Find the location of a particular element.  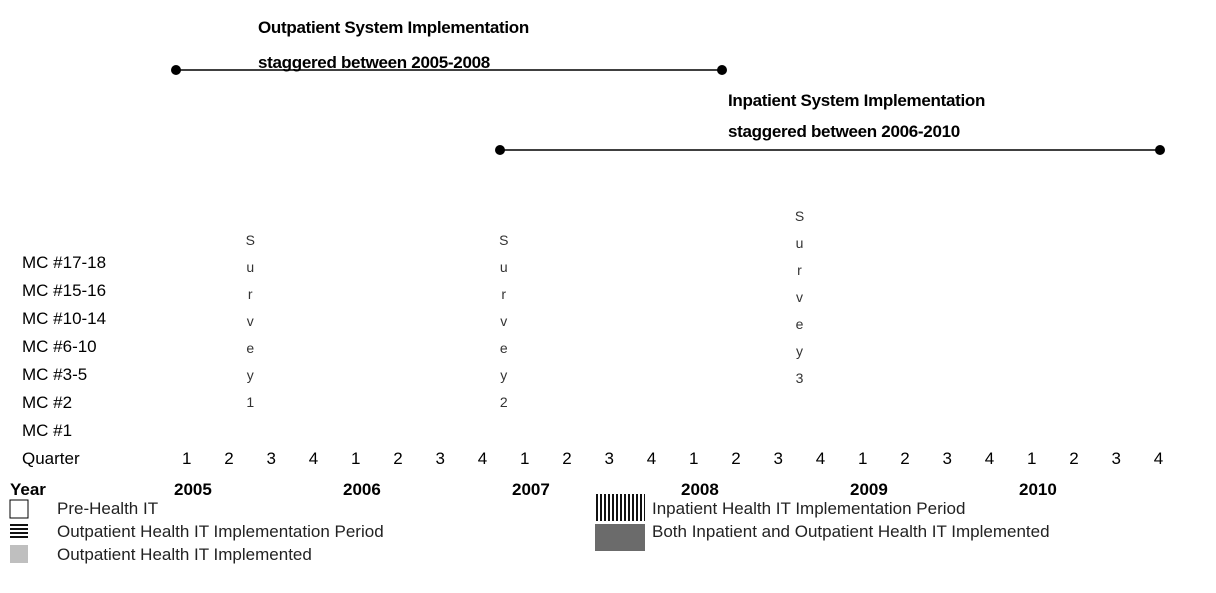

title: Outpatient System Implementation is located at coordinates (393, 27).